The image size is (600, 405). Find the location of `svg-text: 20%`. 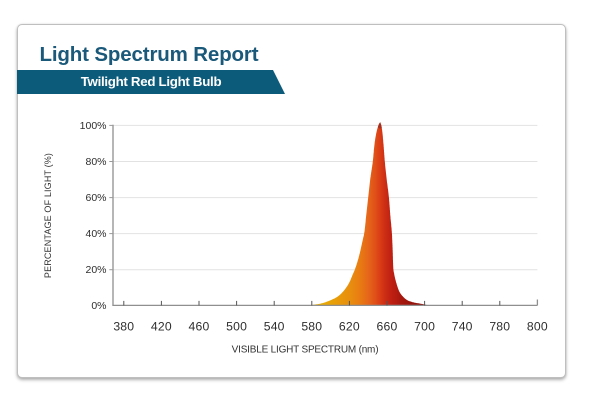

svg-text: 20% is located at coordinates (95, 270).